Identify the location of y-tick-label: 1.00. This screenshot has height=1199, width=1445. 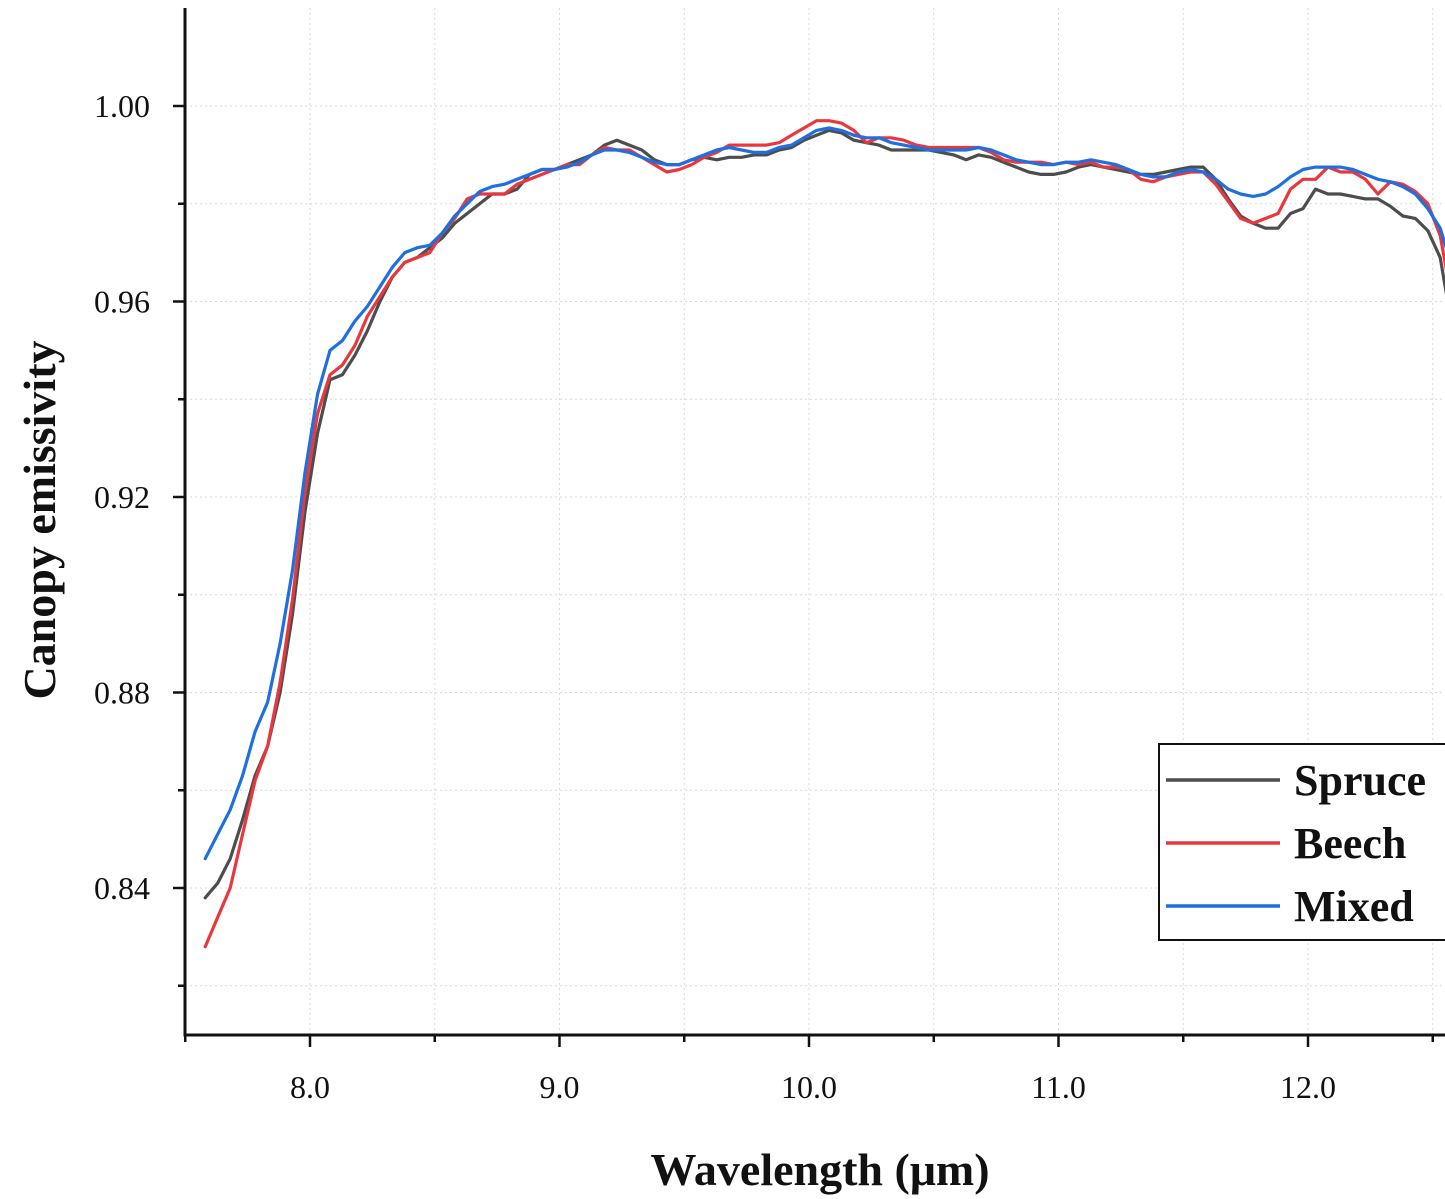
(122, 106).